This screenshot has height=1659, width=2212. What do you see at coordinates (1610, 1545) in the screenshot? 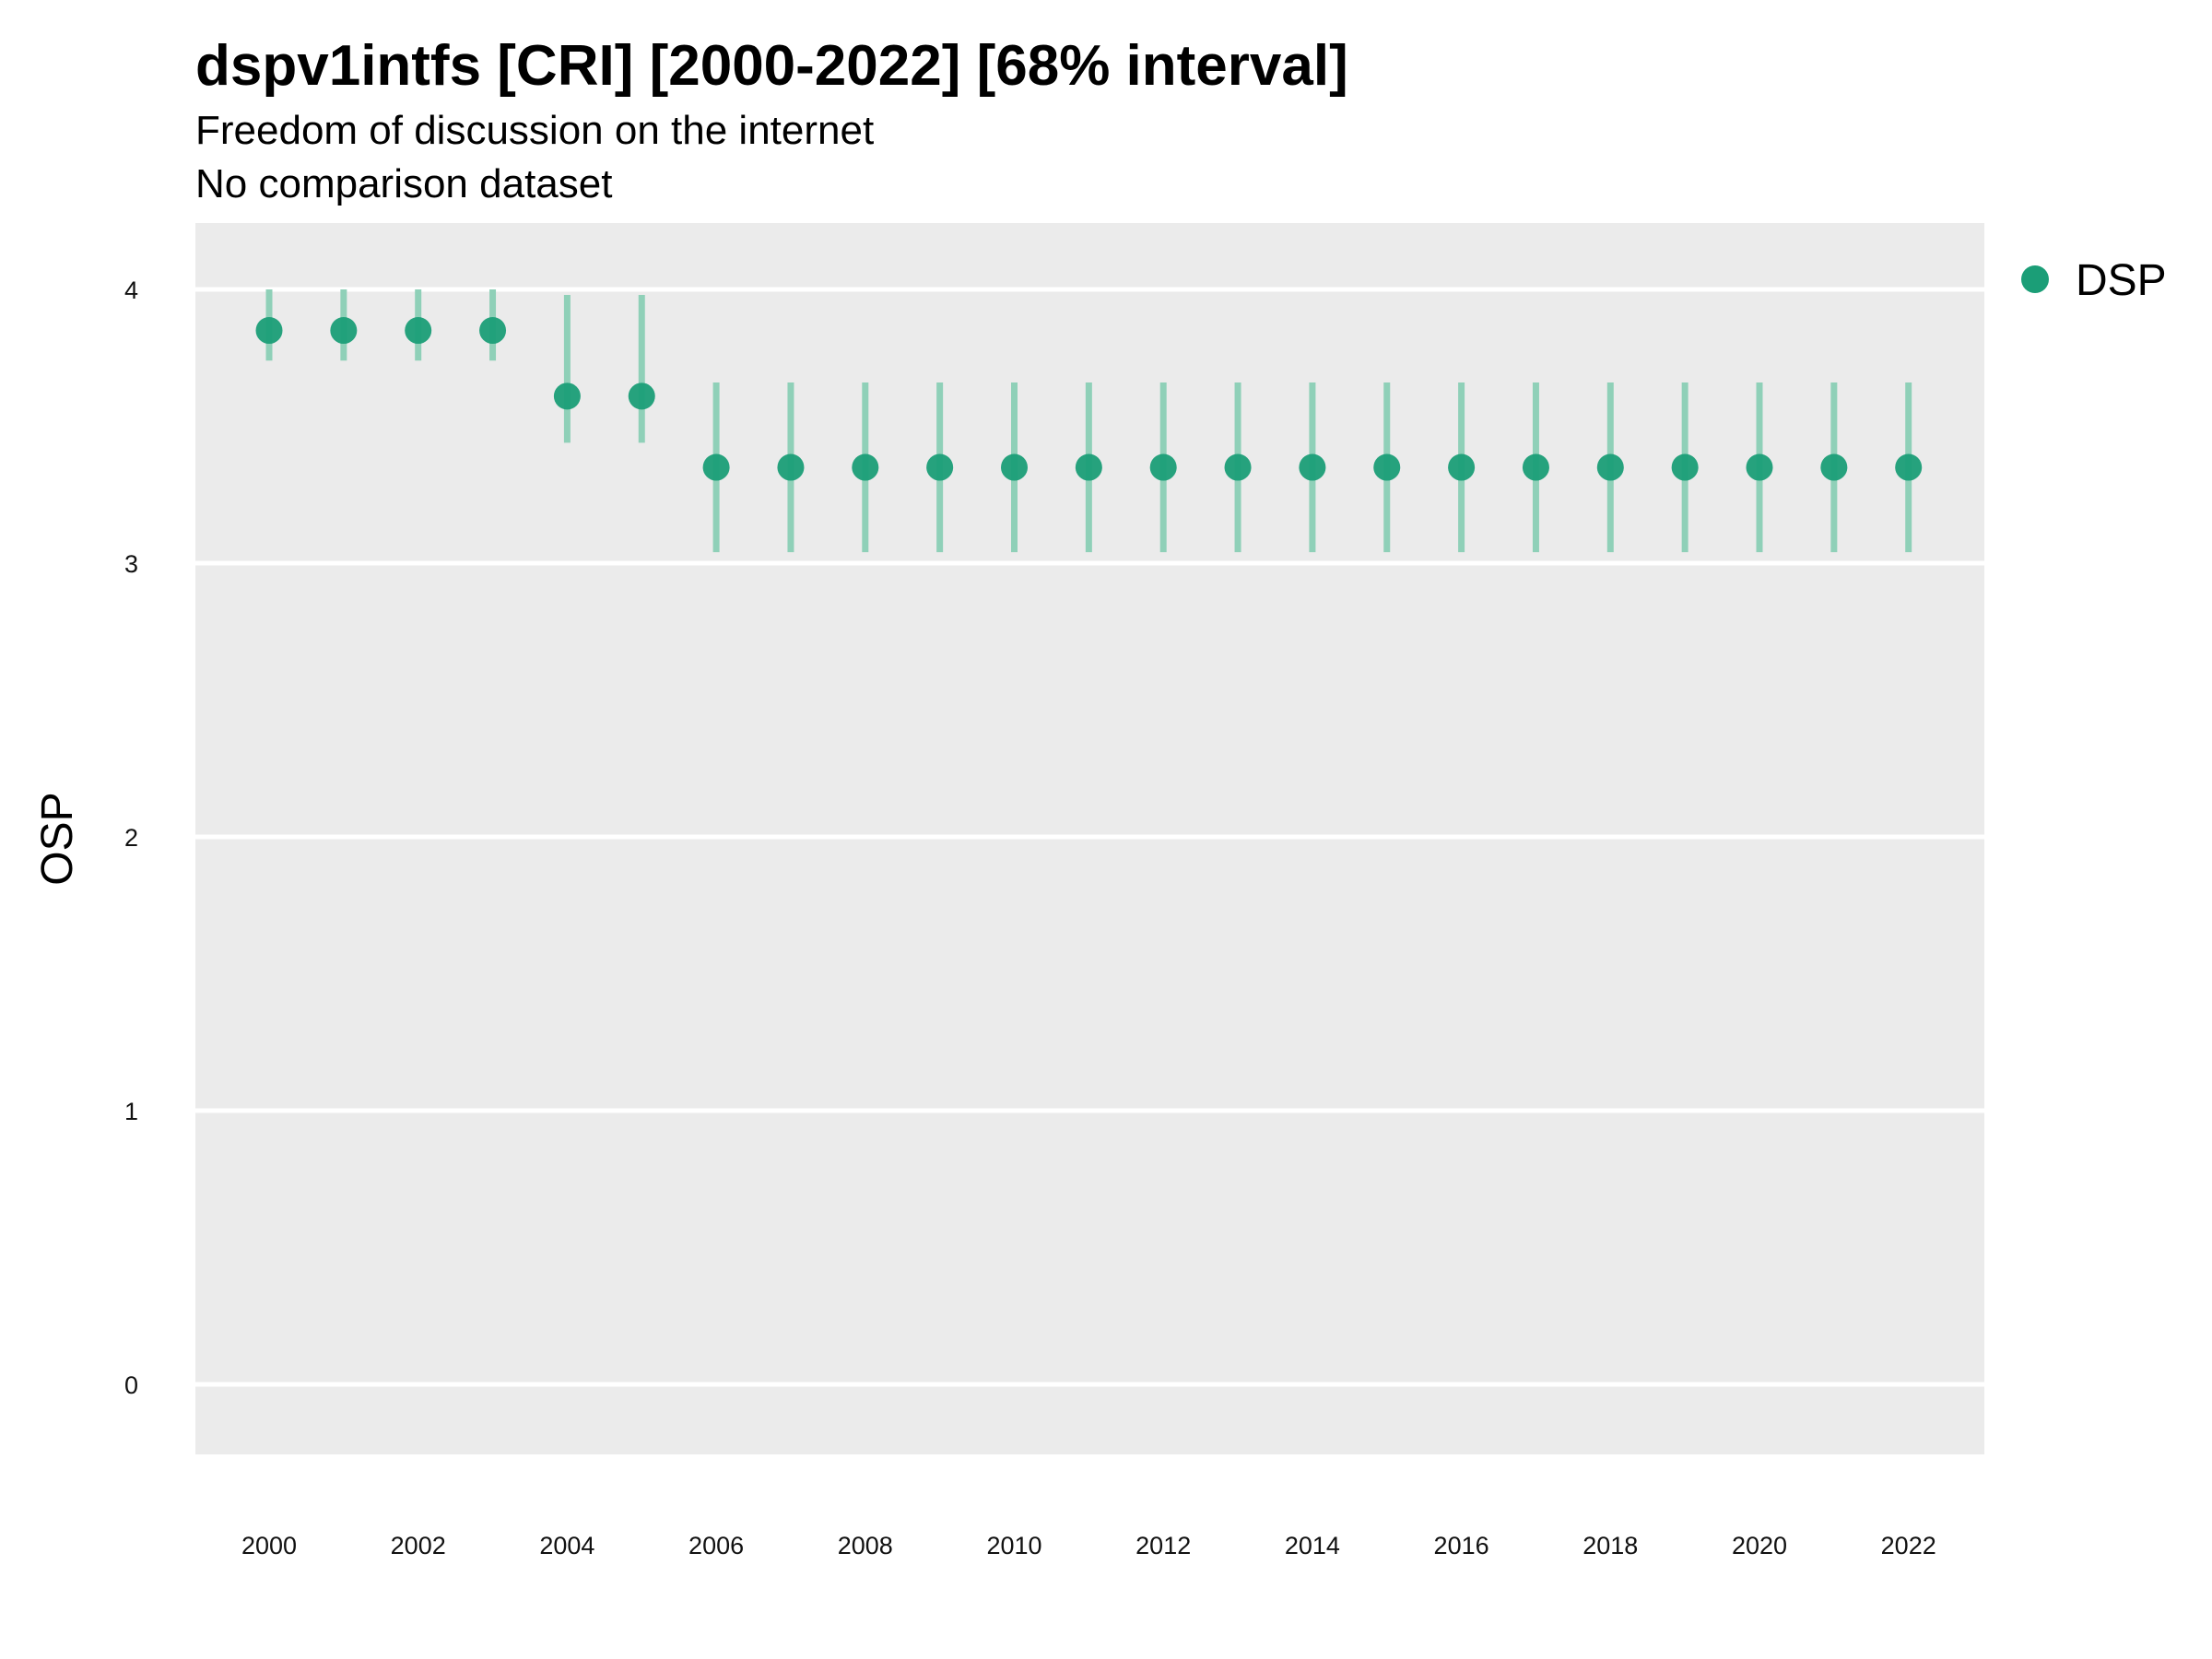
I see `x-tick-label: 2018` at bounding box center [1610, 1545].